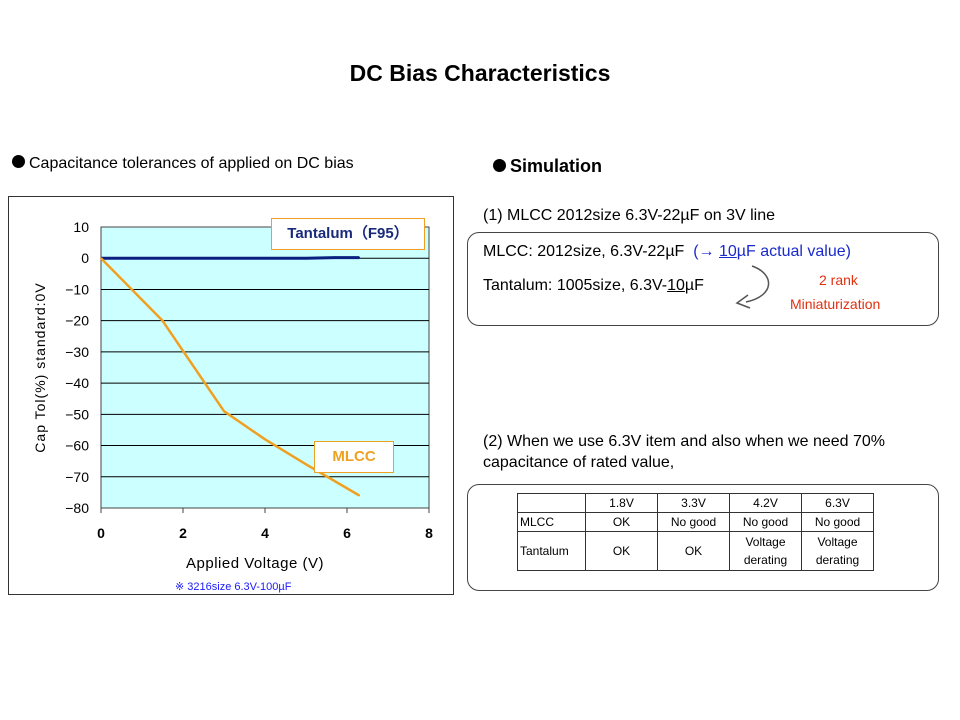 This screenshot has width=960, height=720. Describe the element at coordinates (40, 367) in the screenshot. I see `y-axis-label: Cap Tol(%) standard:0V` at that location.